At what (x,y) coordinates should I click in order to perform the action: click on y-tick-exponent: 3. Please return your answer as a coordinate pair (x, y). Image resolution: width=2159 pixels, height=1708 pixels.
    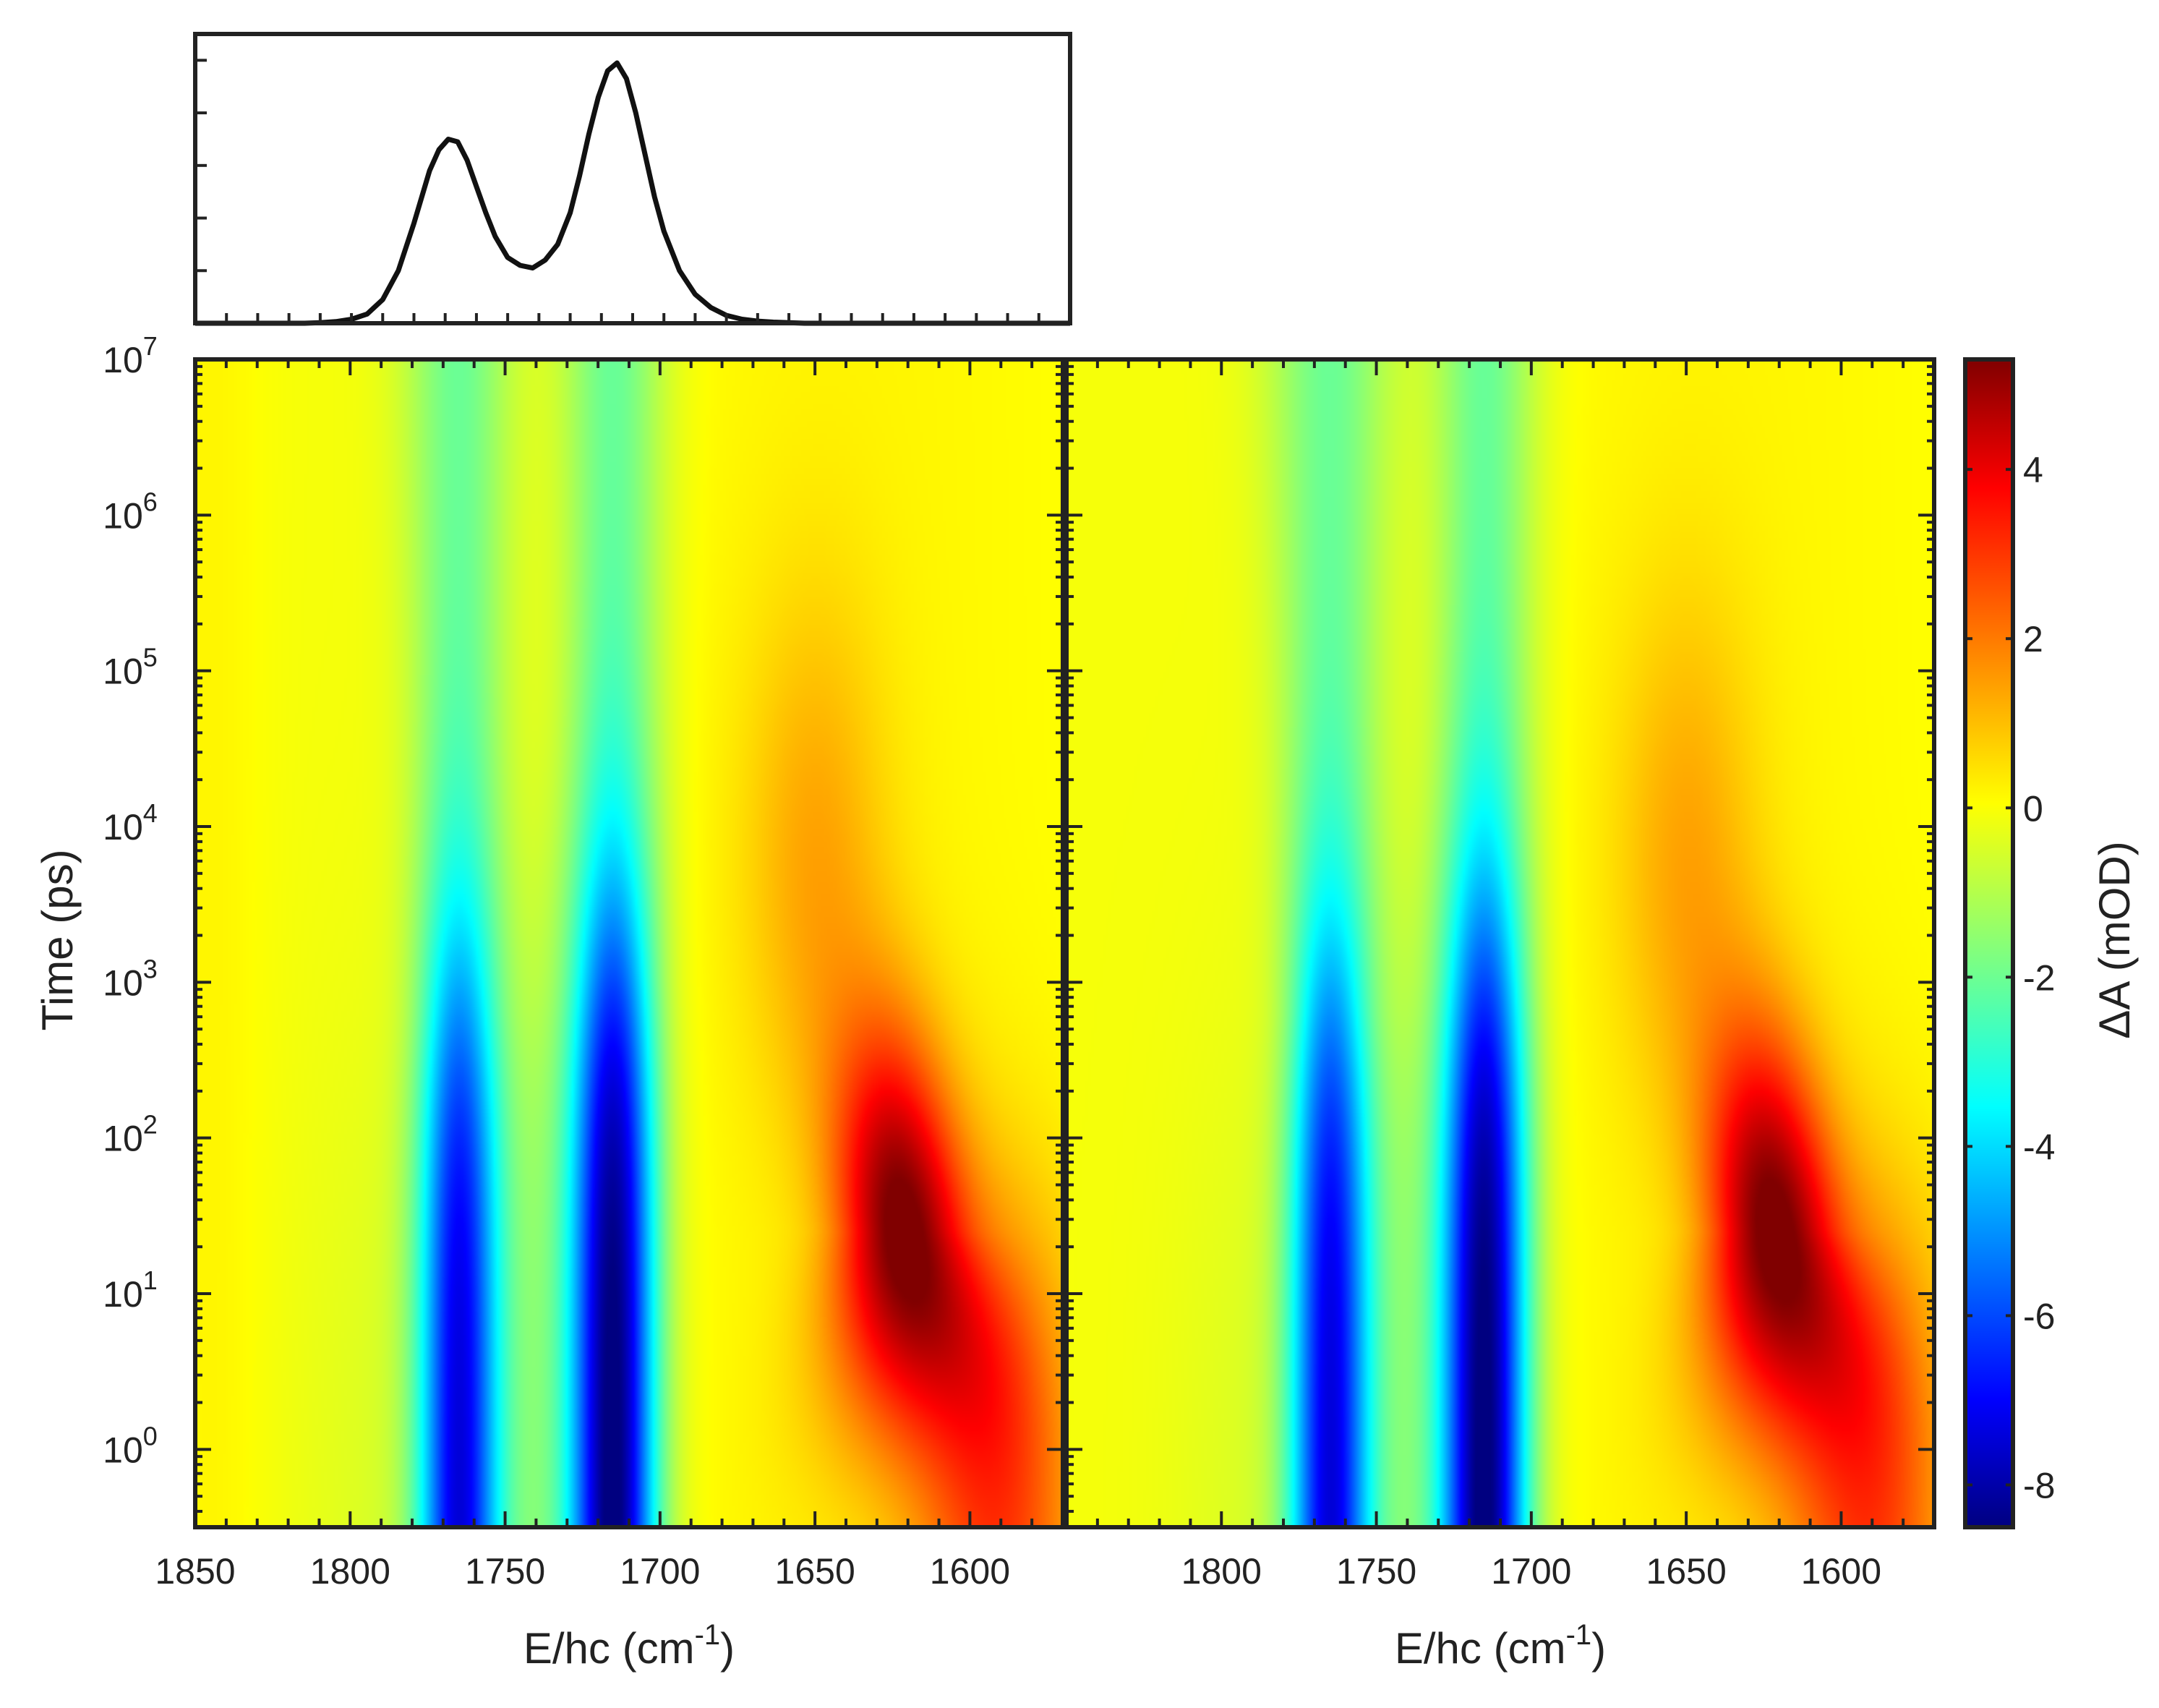
    Looking at the image, I should click on (150, 969).